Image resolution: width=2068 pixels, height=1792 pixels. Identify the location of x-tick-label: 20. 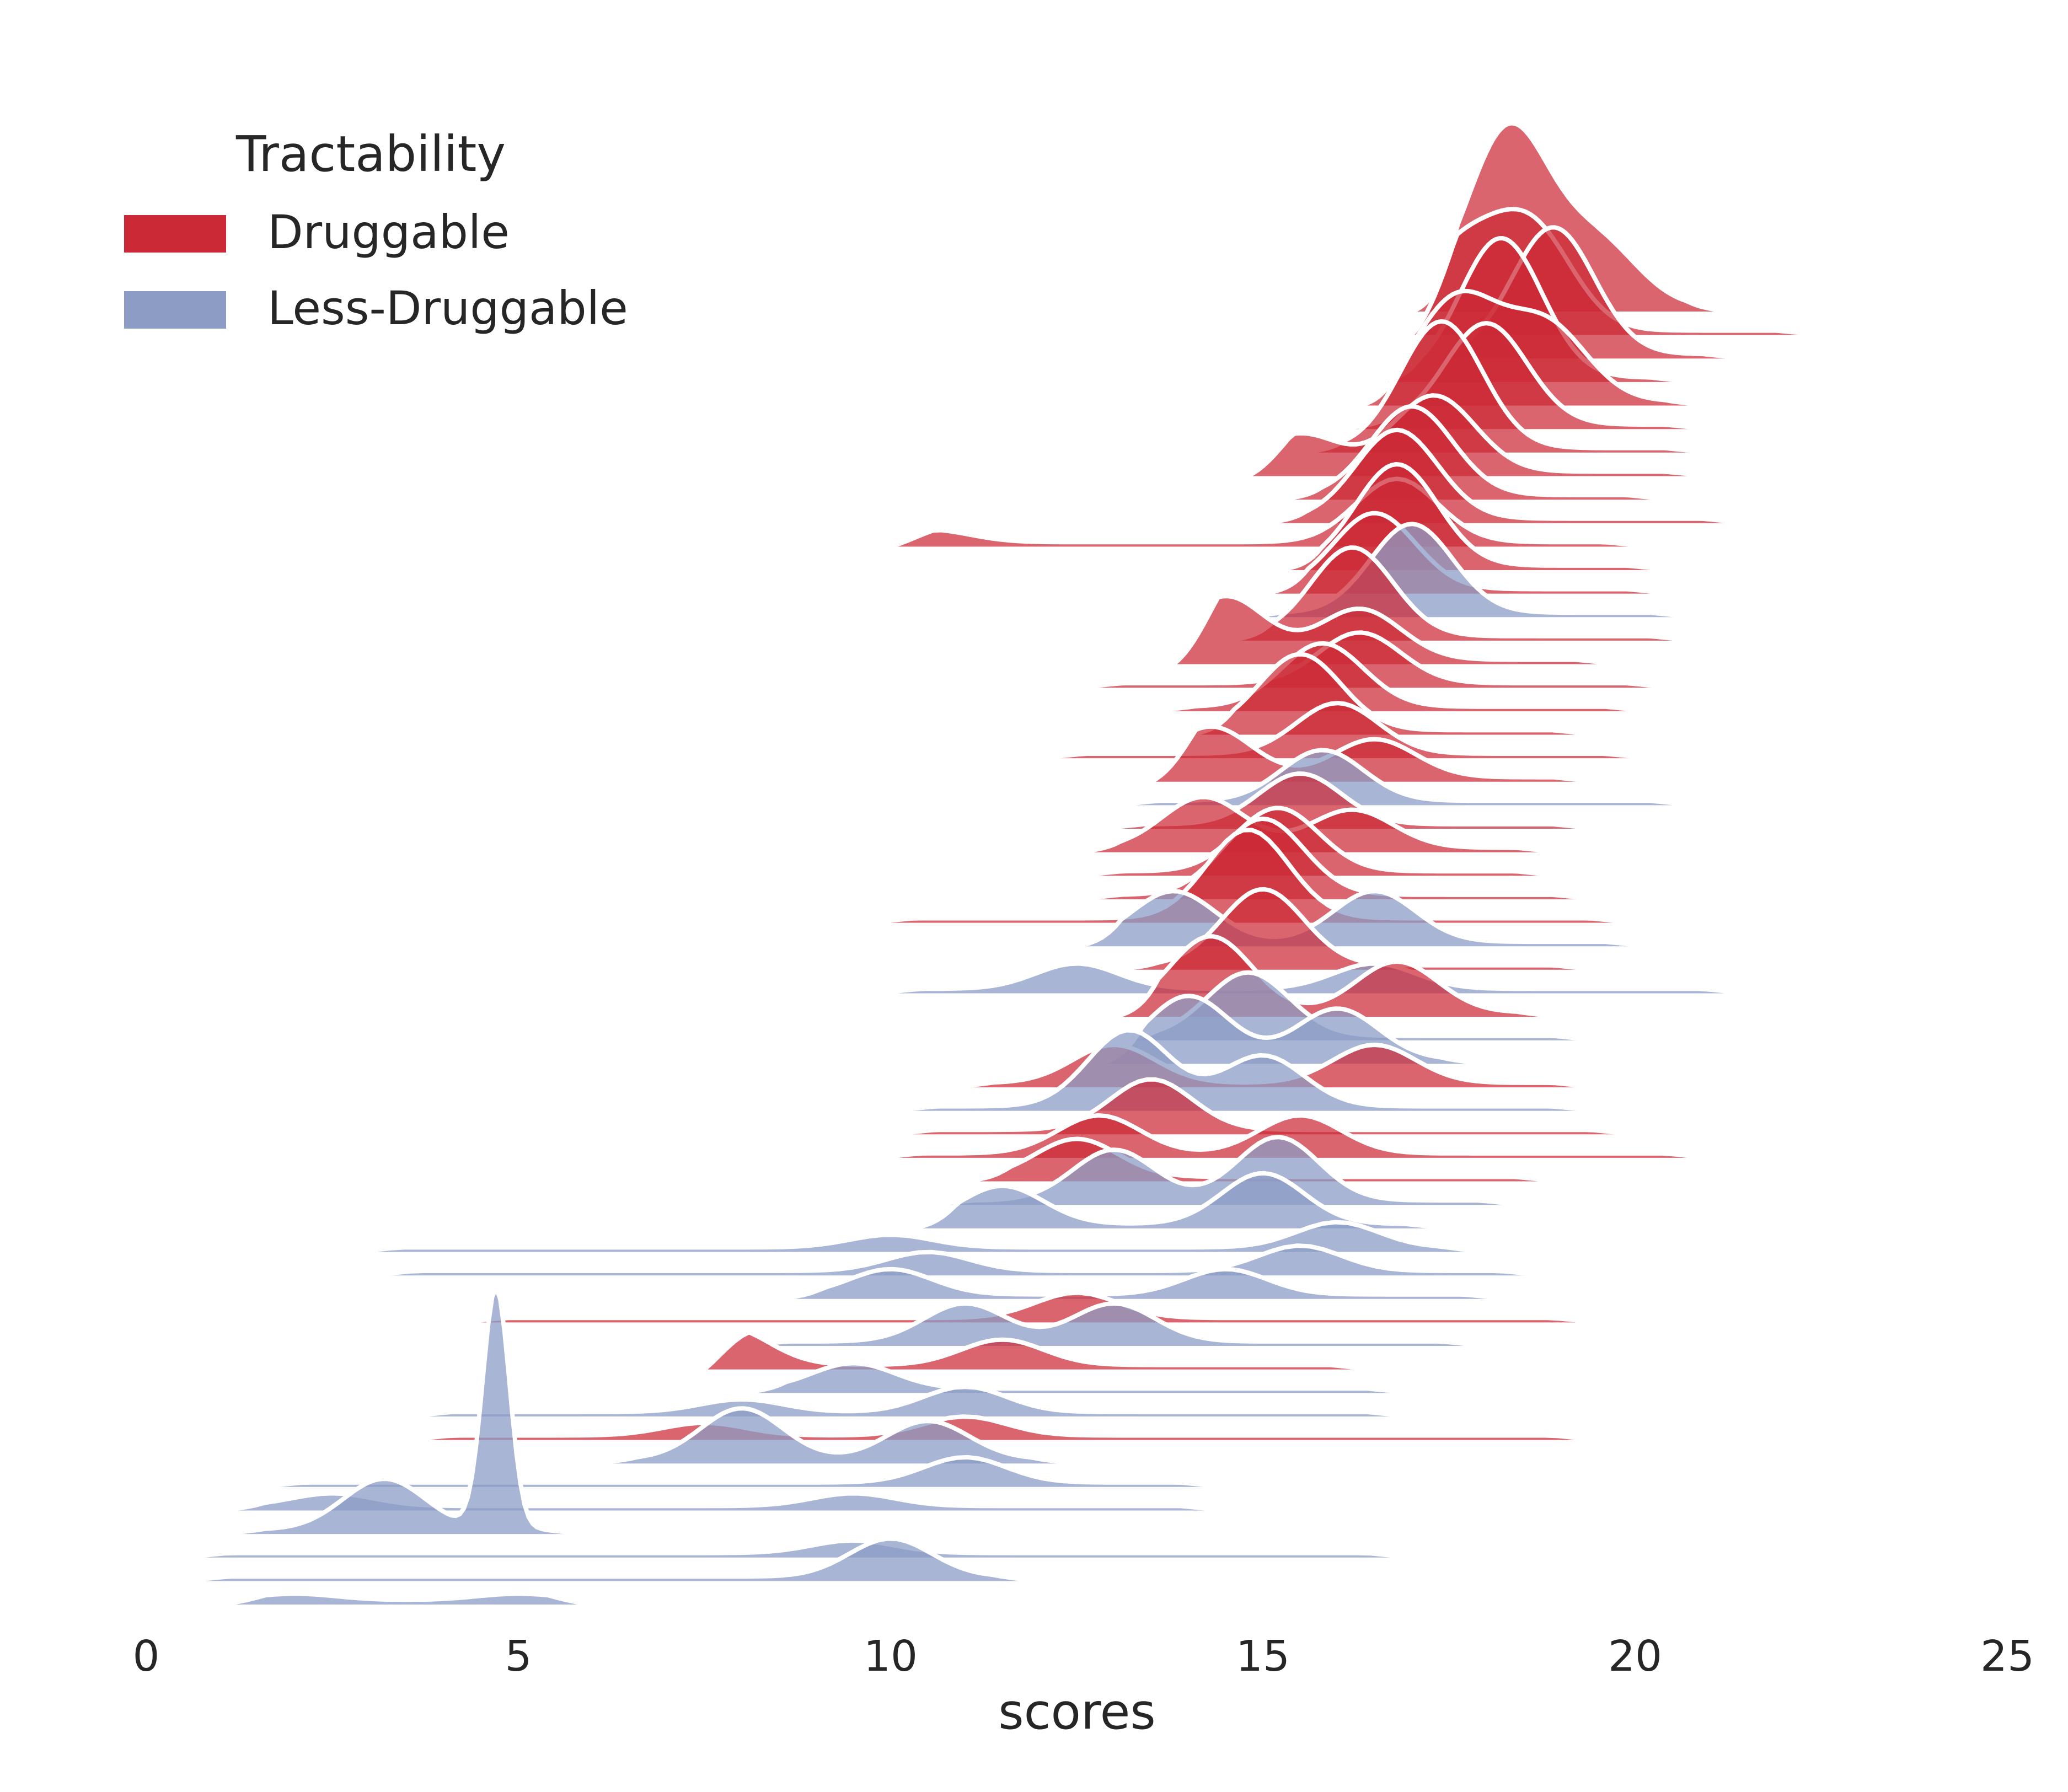
(1635, 1656).